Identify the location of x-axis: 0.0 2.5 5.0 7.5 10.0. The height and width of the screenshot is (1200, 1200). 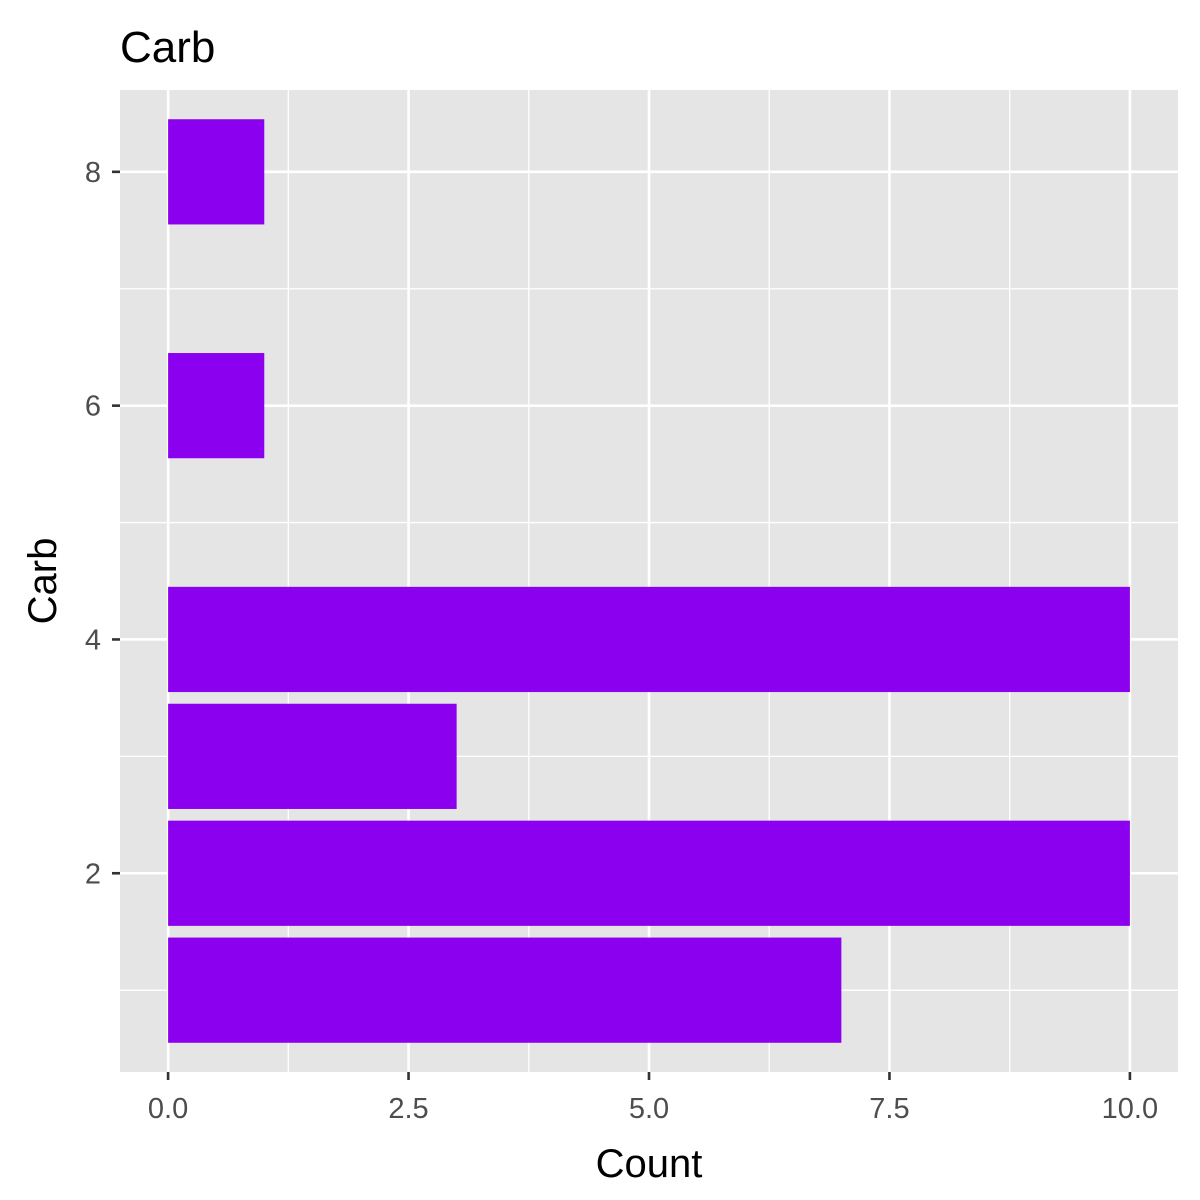
(653, 1098).